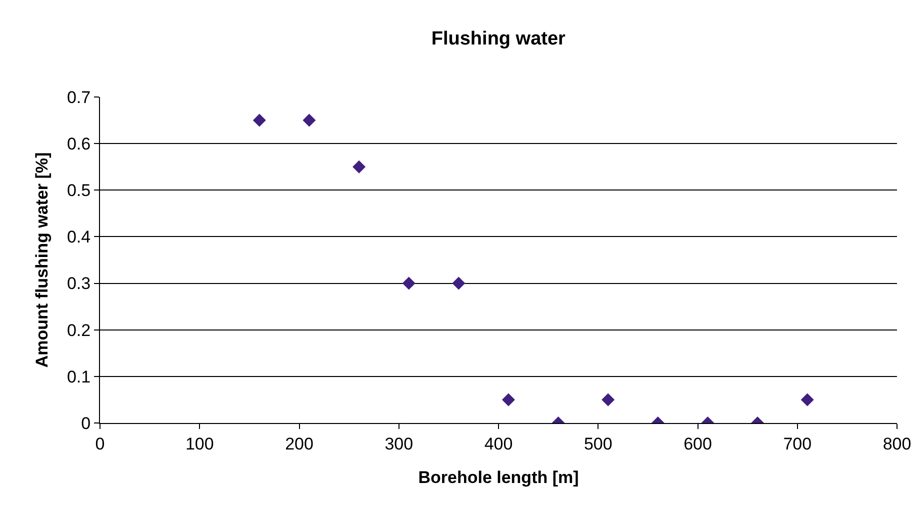 Image resolution: width=923 pixels, height=523 pixels. What do you see at coordinates (42, 260) in the screenshot?
I see `y-axis-title: Amount flushing water [%]` at bounding box center [42, 260].